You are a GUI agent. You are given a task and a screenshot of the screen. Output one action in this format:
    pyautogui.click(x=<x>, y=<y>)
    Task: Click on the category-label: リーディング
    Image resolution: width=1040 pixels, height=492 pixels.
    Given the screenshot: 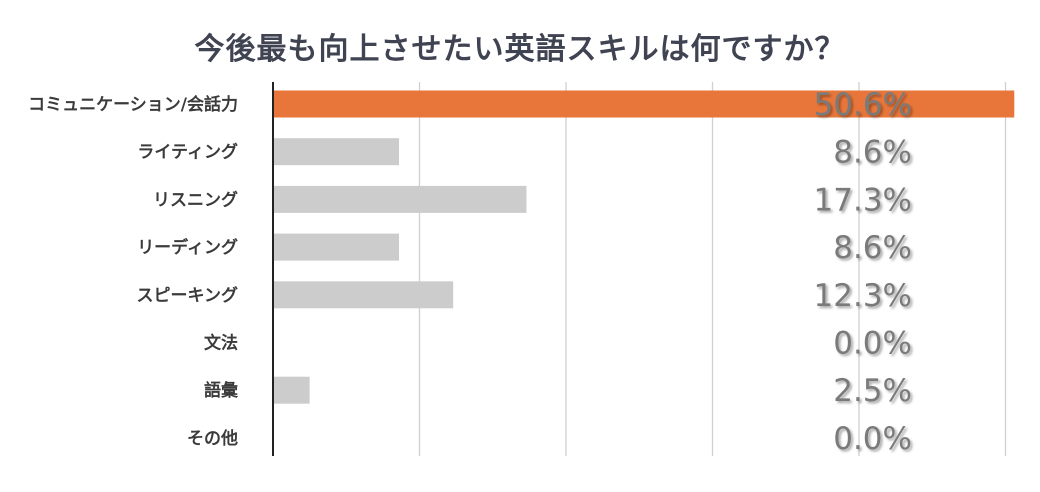 What is the action you would take?
    pyautogui.click(x=187, y=247)
    